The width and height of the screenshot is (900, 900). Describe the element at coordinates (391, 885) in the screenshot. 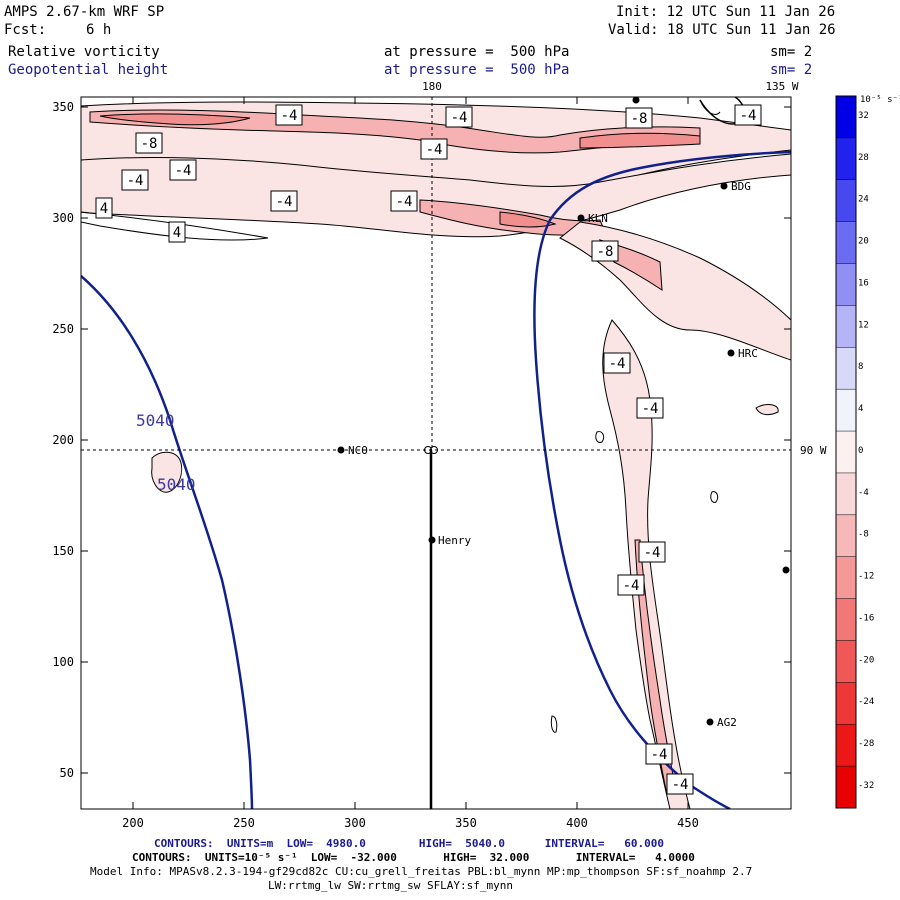

I see `footer-physics: LW:rrtmg_lw SW:rrtmg_sw SFLAY:sf_mynn` at that location.